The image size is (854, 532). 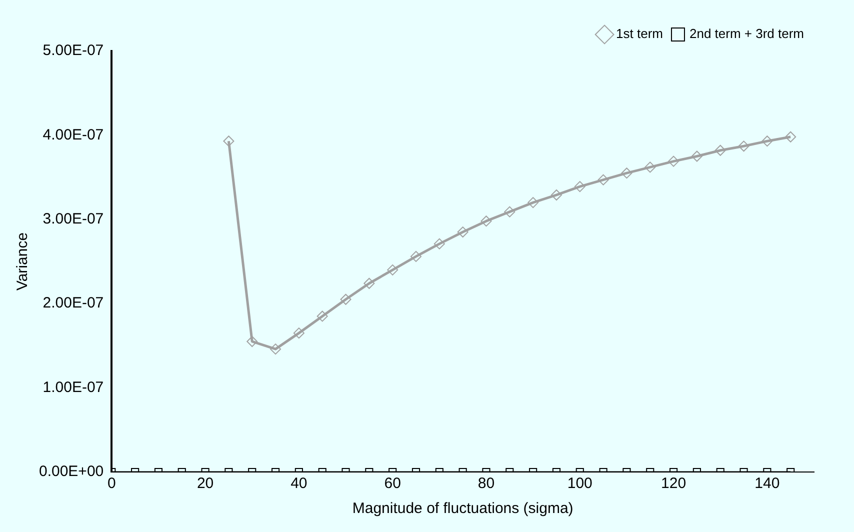 I want to click on x-tick-label: 20, so click(x=205, y=483).